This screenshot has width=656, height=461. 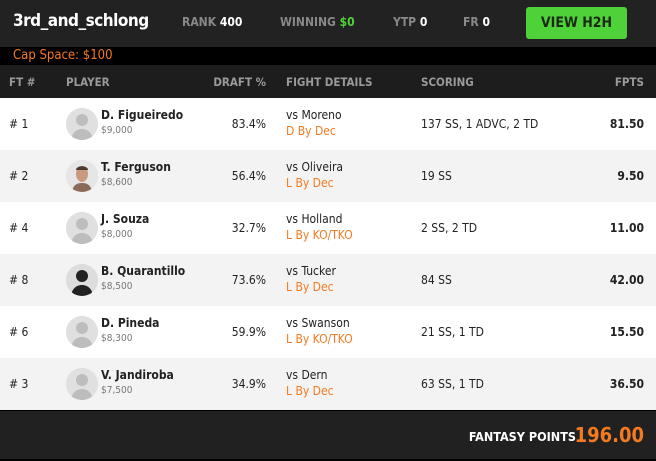 What do you see at coordinates (626, 384) in the screenshot?
I see `fpts: 36.50` at bounding box center [626, 384].